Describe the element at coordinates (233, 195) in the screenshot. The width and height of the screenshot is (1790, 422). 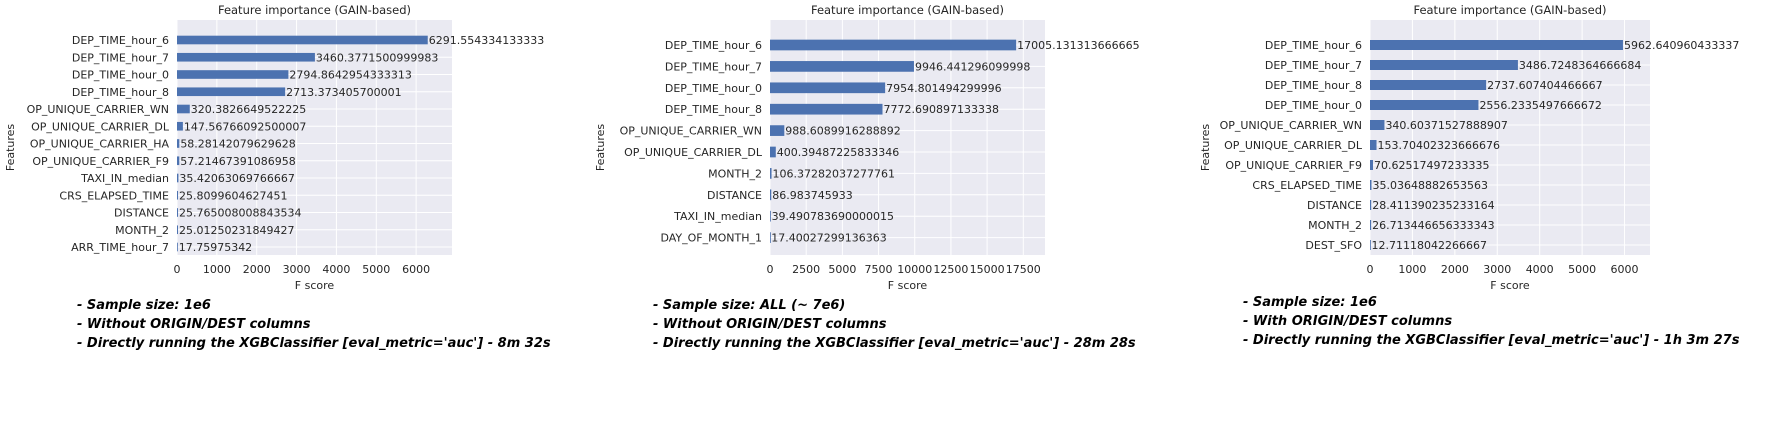
I see `bar-value-label: 25.8099604627451` at that location.